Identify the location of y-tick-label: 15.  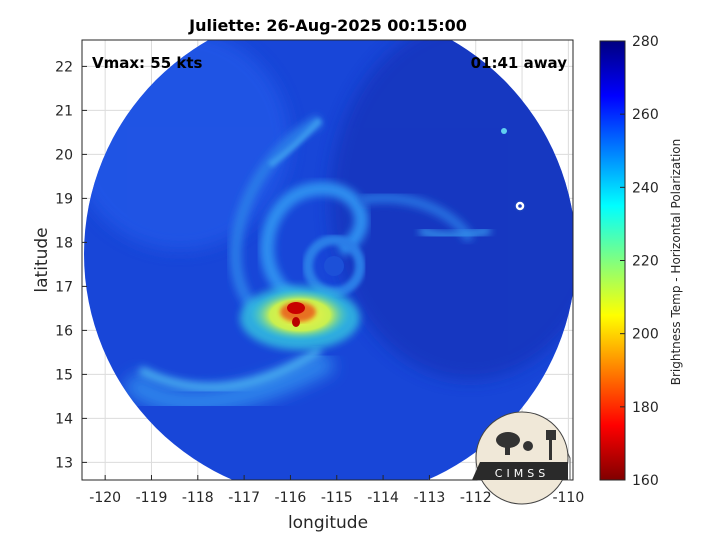
(64, 375).